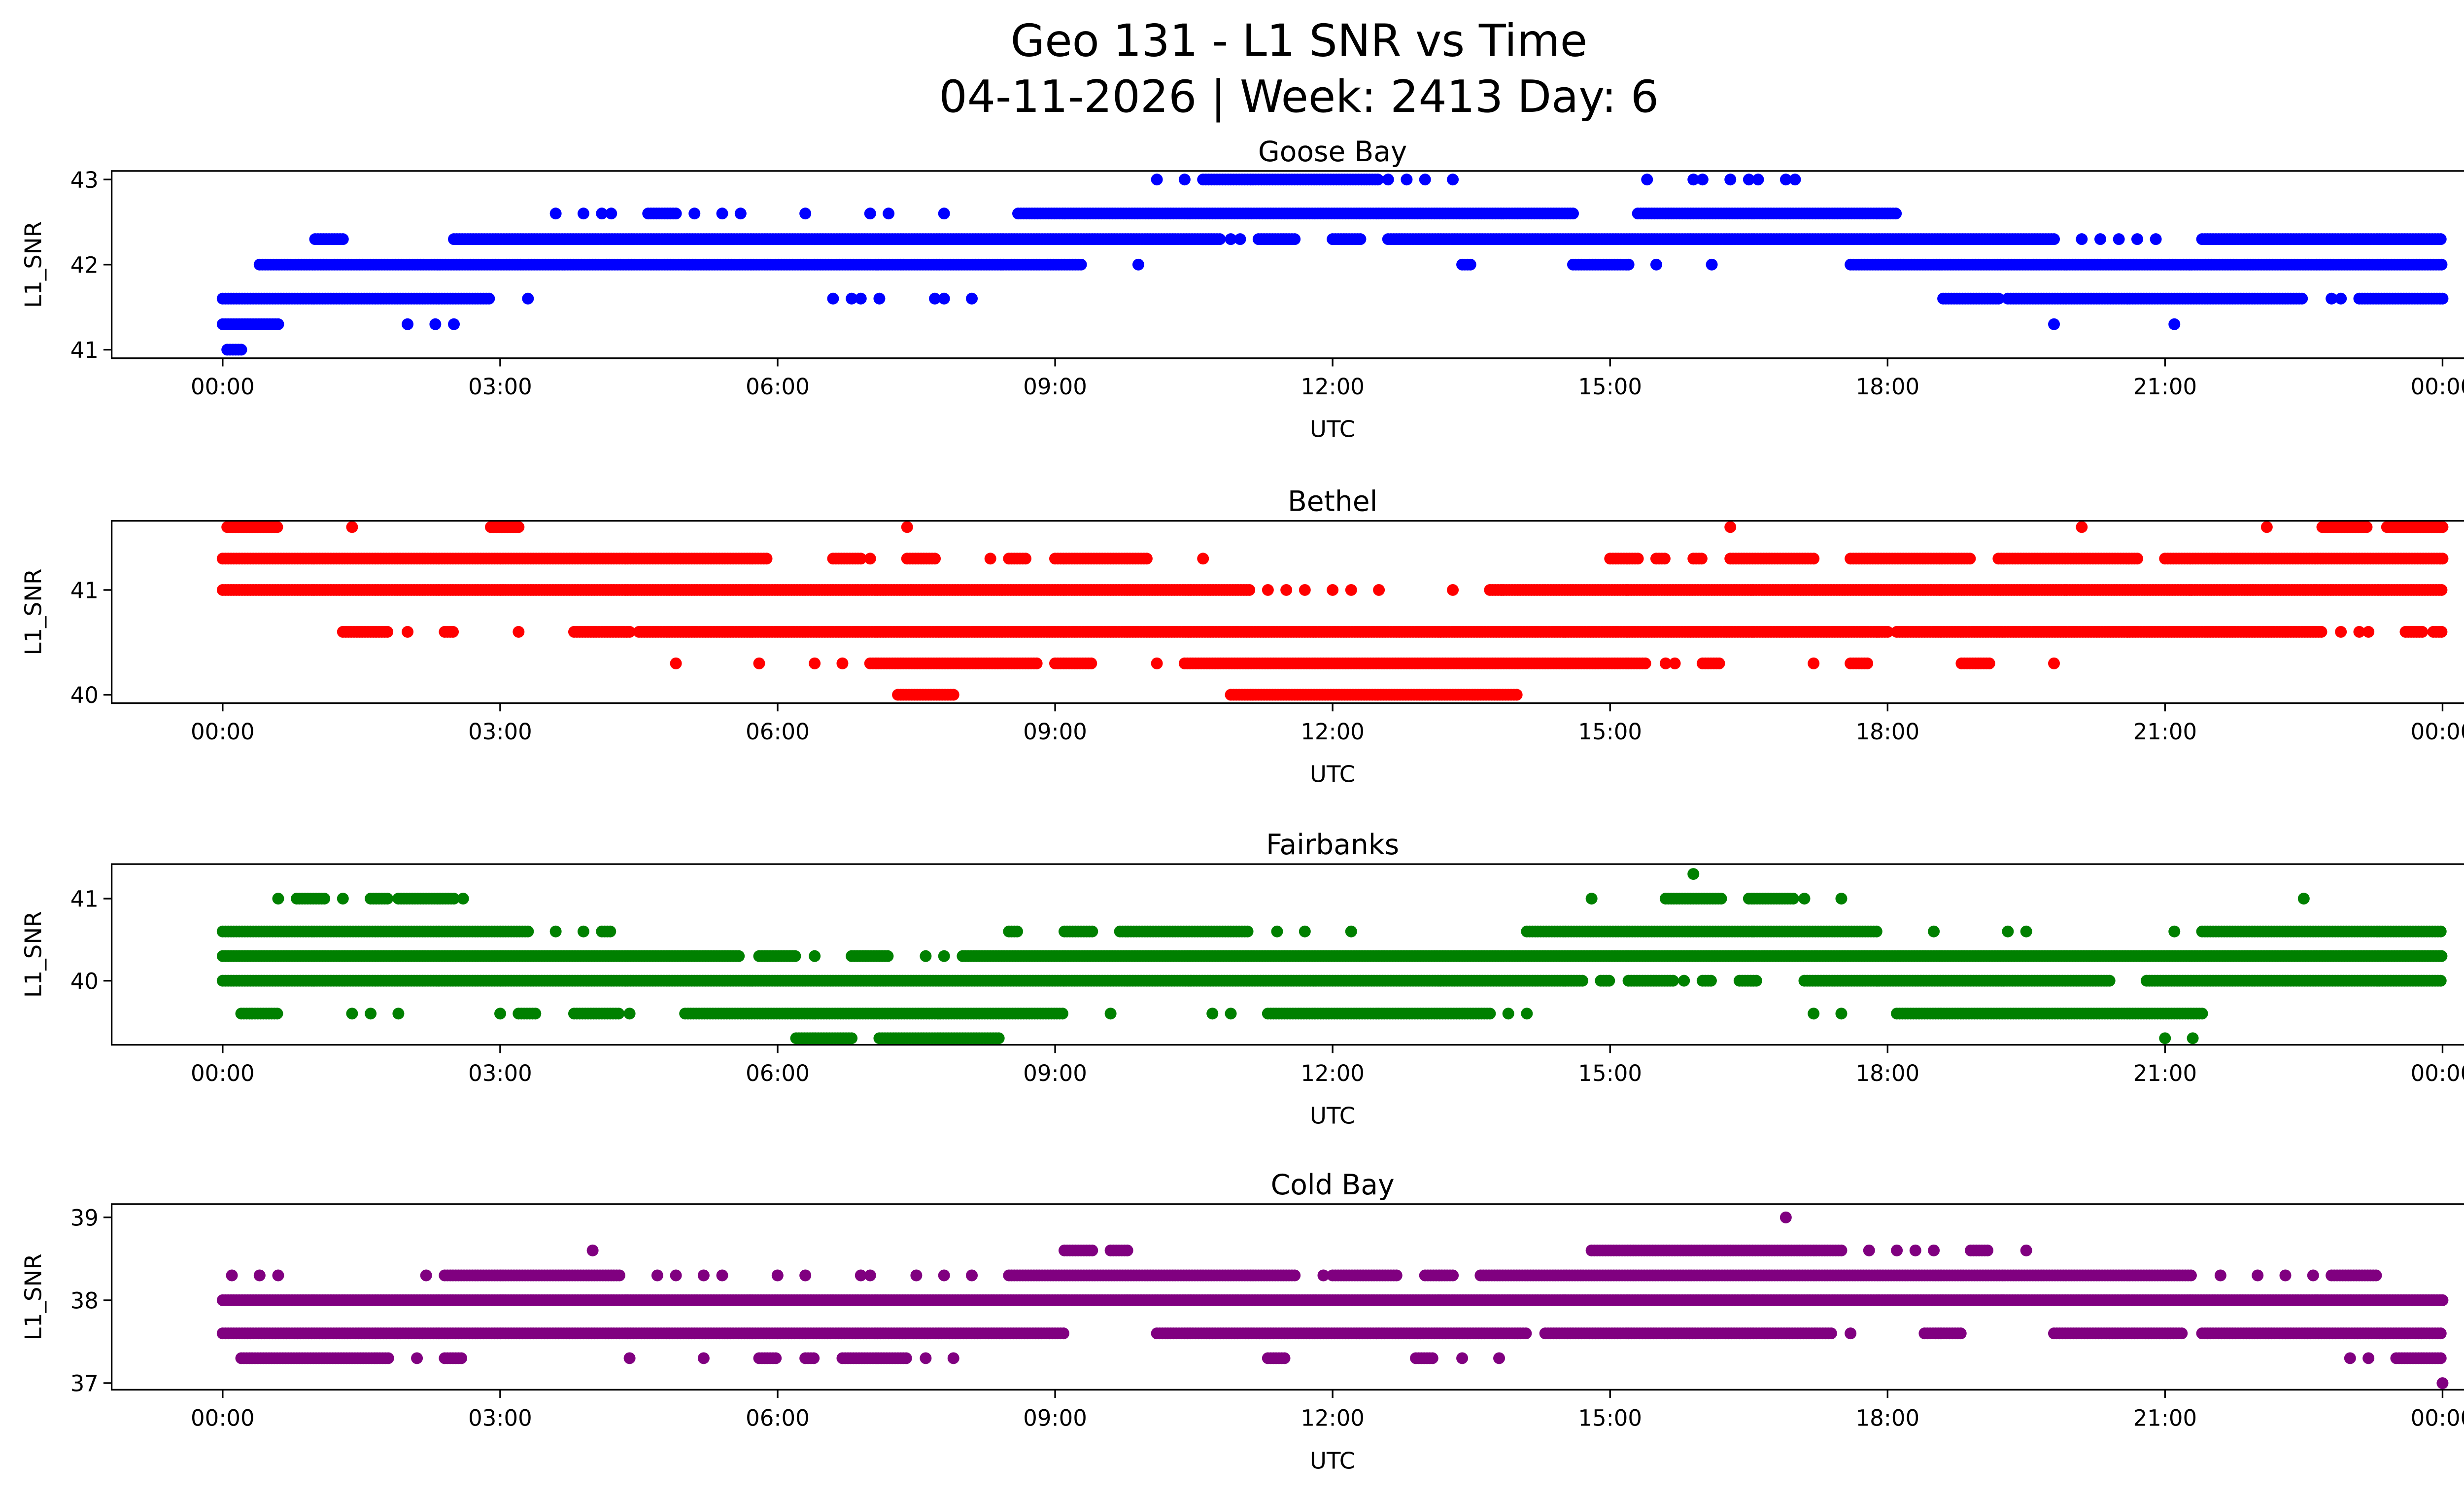  What do you see at coordinates (1332, 845) in the screenshot?
I see `subplot-title: Fairbanks` at bounding box center [1332, 845].